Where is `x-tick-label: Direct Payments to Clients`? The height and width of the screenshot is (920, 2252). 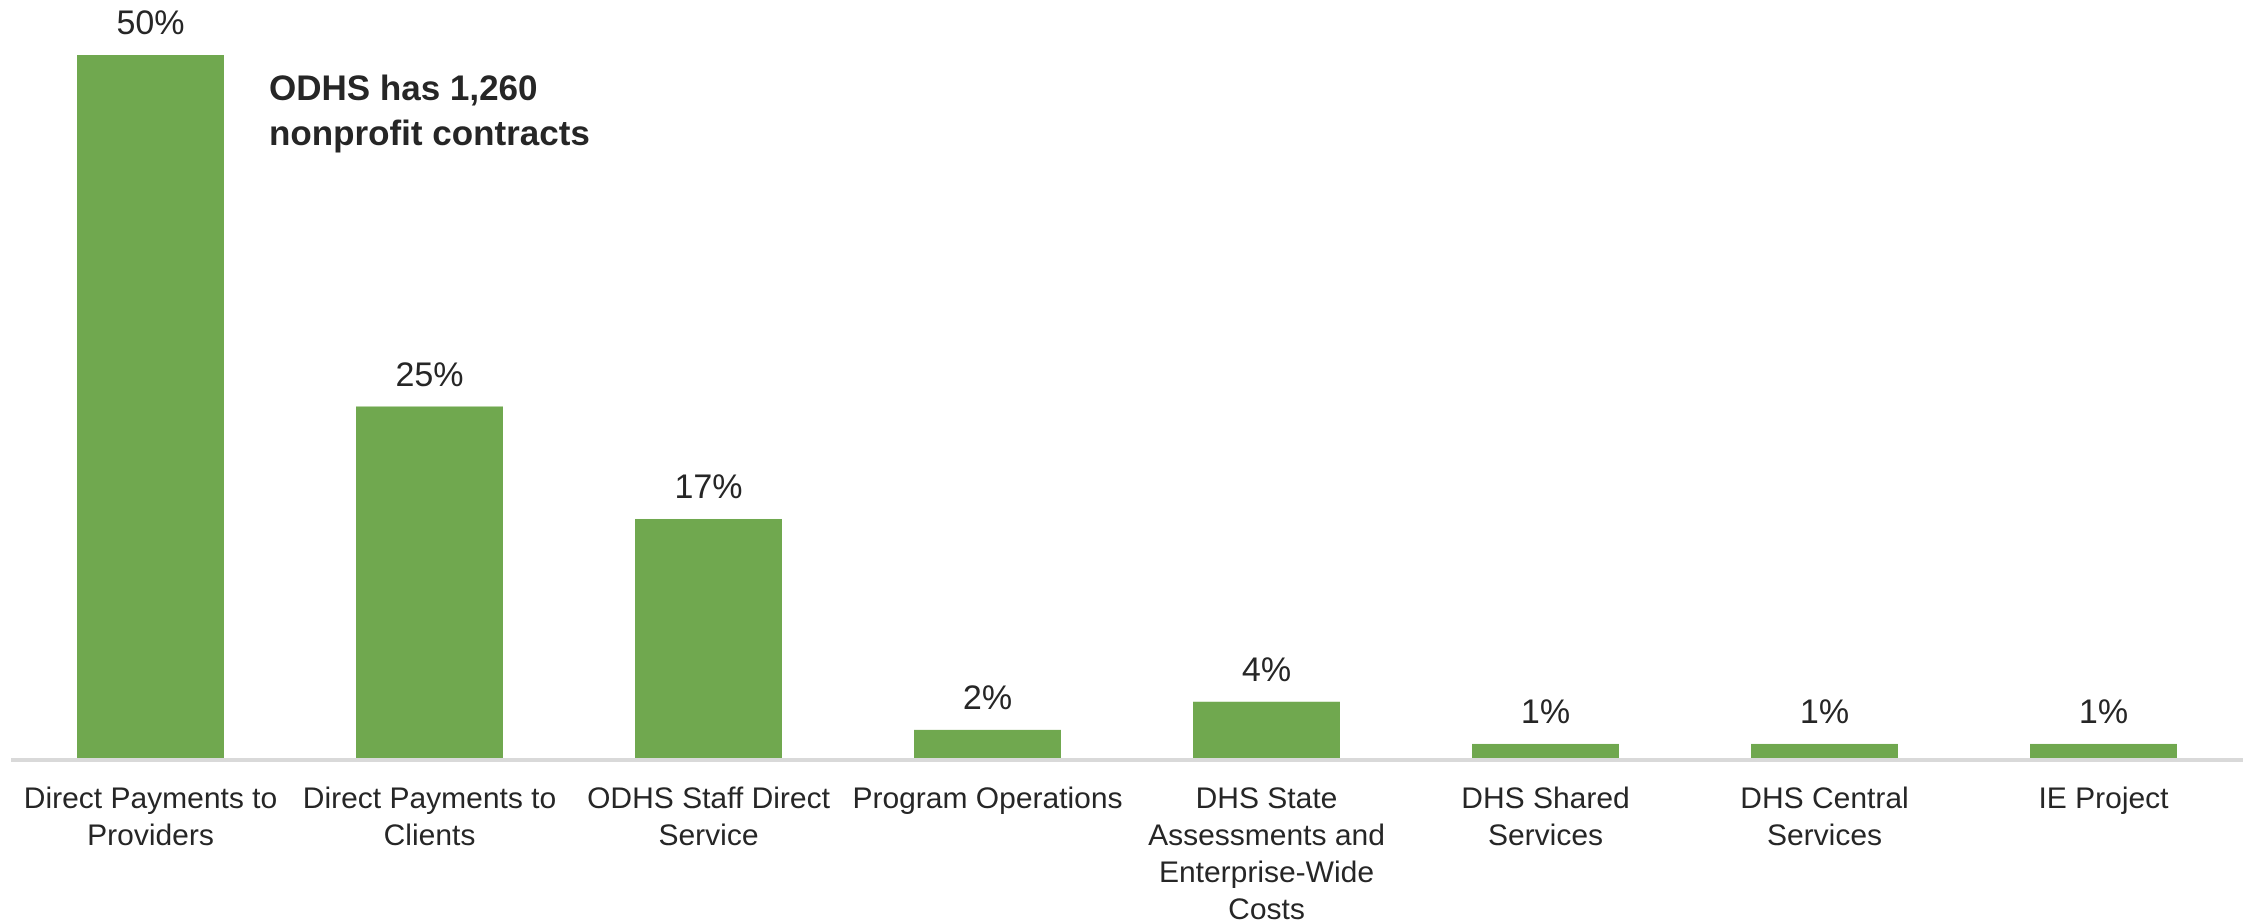
x-tick-label: Direct Payments to Clients is located at coordinates (429, 817).